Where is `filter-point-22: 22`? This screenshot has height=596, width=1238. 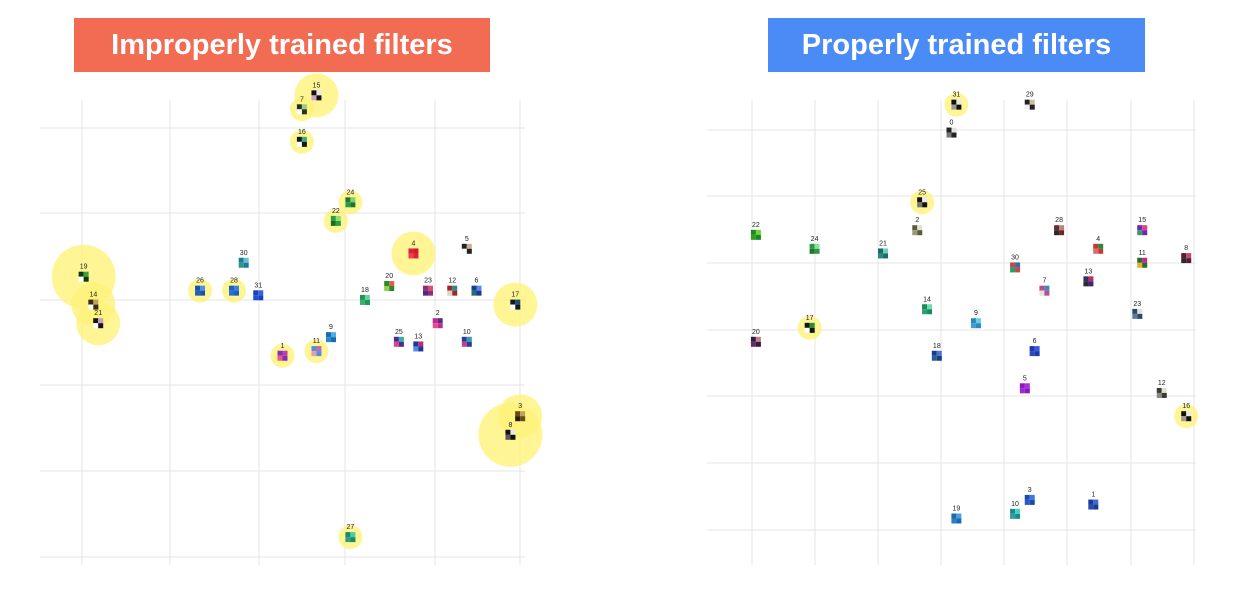 filter-point-22: 22 is located at coordinates (755, 231).